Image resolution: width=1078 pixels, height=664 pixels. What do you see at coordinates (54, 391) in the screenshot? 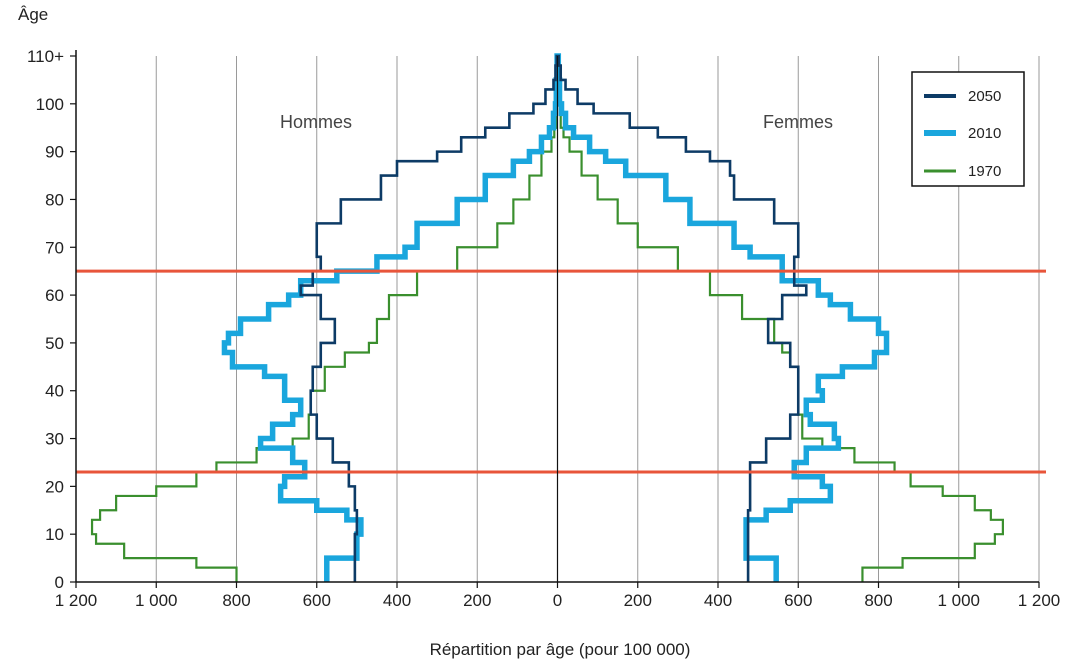
I see `y-tick-label-4: 40` at bounding box center [54, 391].